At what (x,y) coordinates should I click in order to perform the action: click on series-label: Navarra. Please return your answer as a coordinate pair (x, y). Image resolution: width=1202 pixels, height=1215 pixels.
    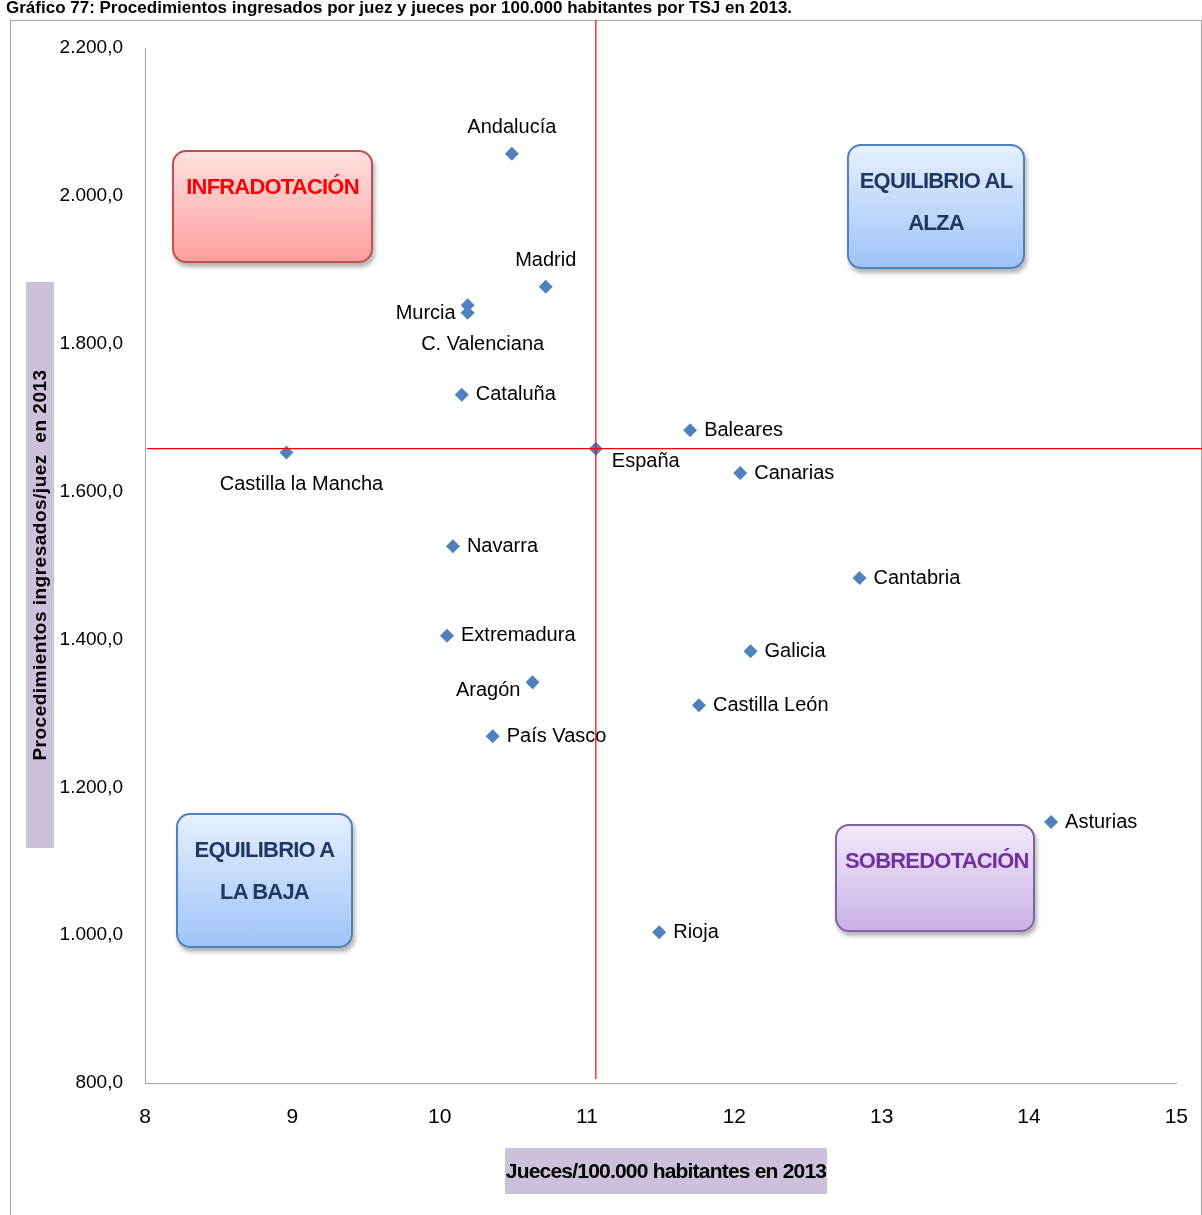
    Looking at the image, I should click on (502, 544).